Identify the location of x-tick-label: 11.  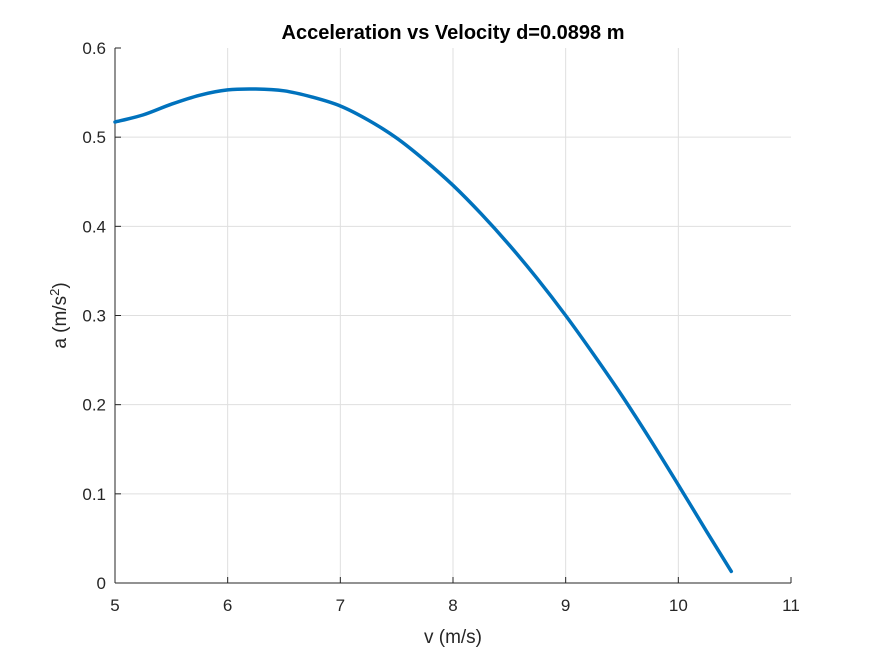
(791, 605).